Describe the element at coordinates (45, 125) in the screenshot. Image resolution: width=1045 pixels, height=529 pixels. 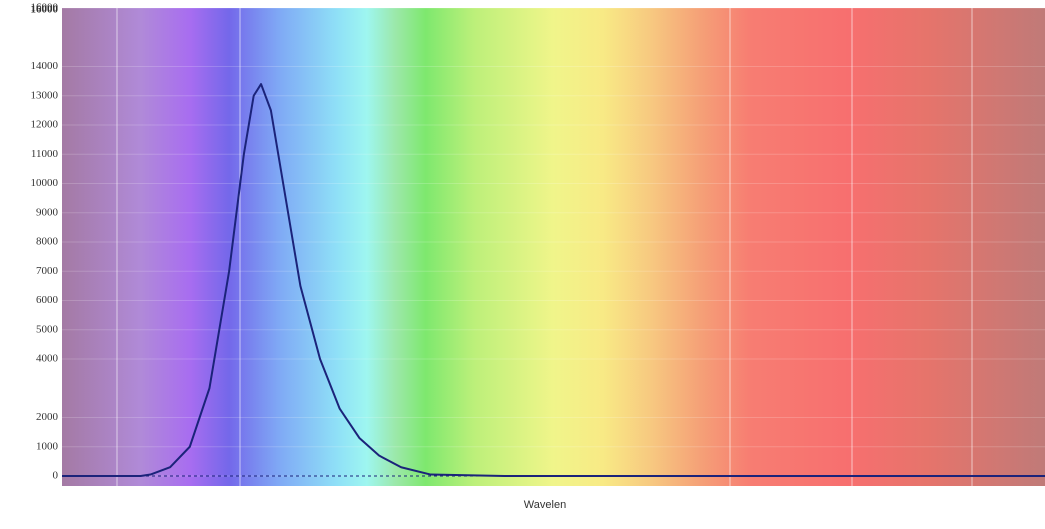
I see `y-tick-label: 12000` at that location.